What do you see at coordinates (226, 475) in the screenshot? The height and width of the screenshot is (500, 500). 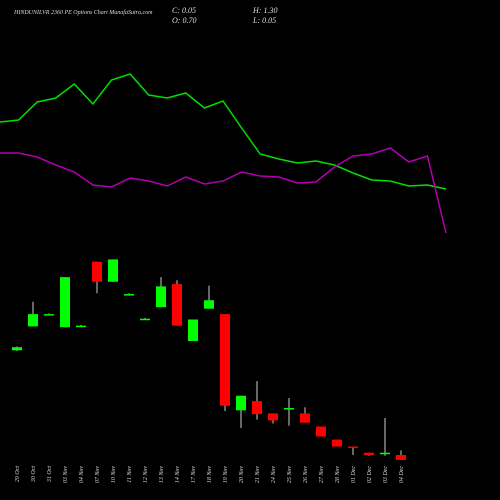 I see `x-tick-label: 19 Nov` at bounding box center [226, 475].